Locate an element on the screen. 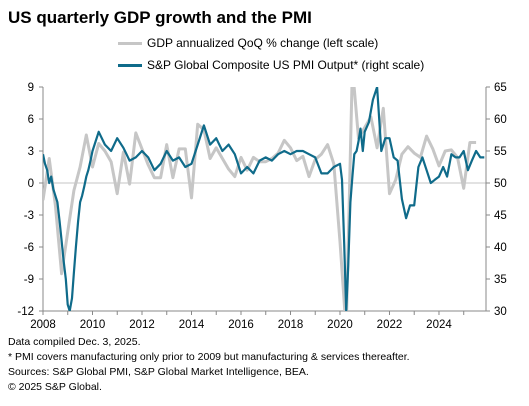 The width and height of the screenshot is (529, 406). left-tick-label: -3 is located at coordinates (29, 216).